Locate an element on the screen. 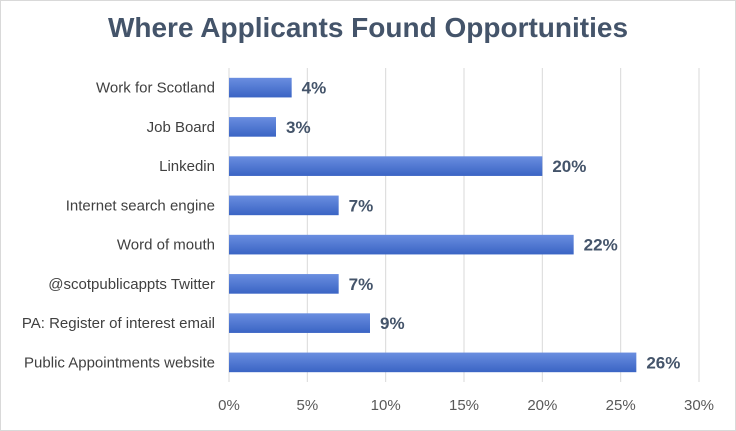 The width and height of the screenshot is (736, 431). x-tick-label: 25% is located at coordinates (621, 405).